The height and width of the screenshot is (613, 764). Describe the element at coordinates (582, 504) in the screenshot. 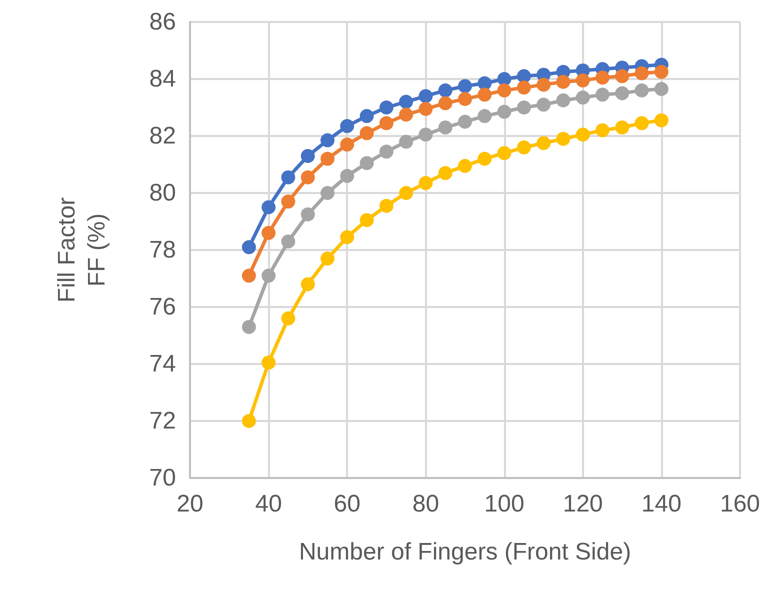

I see `x-tick-label: 120` at that location.